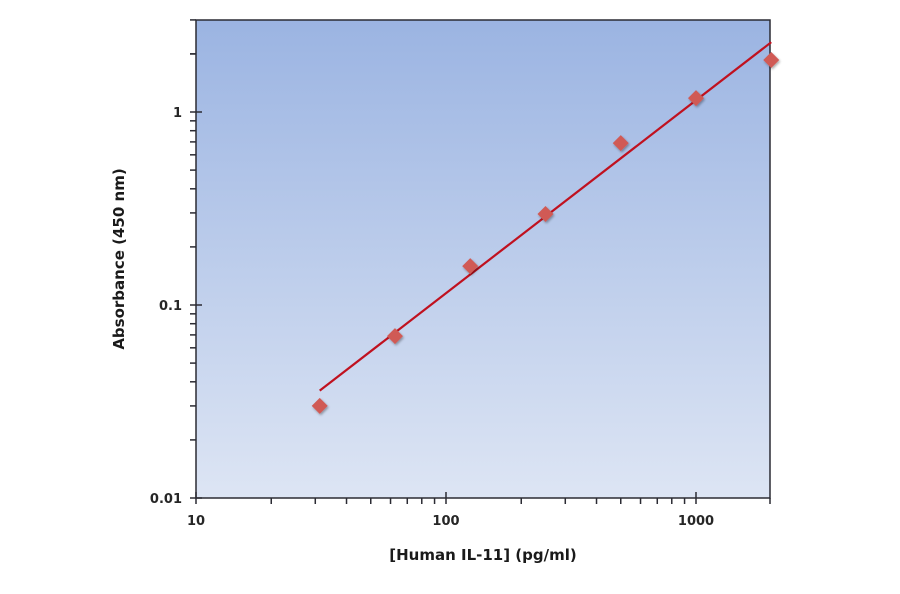 This screenshot has width=900, height=594. I want to click on x-tick-label: 10, so click(196, 521).